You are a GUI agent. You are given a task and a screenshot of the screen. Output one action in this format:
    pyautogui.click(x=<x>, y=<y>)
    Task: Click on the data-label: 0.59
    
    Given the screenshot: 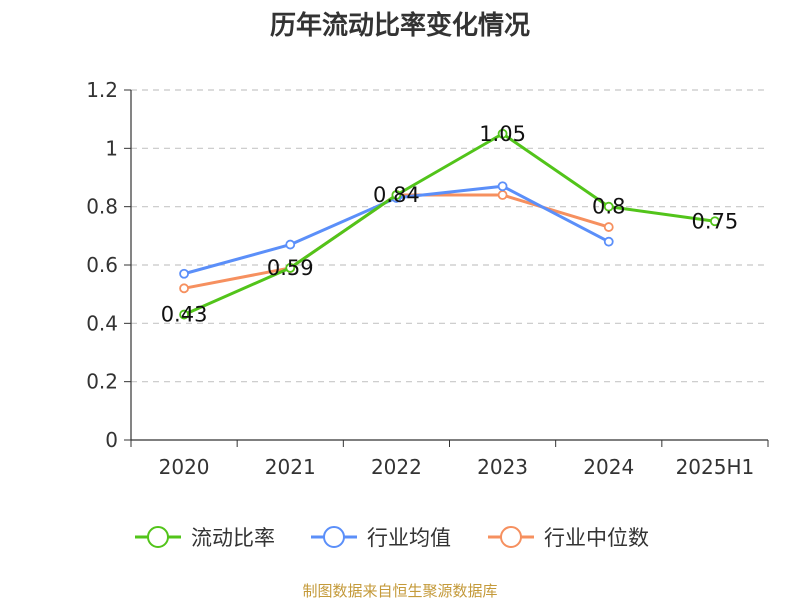 What is the action you would take?
    pyautogui.click(x=290, y=268)
    